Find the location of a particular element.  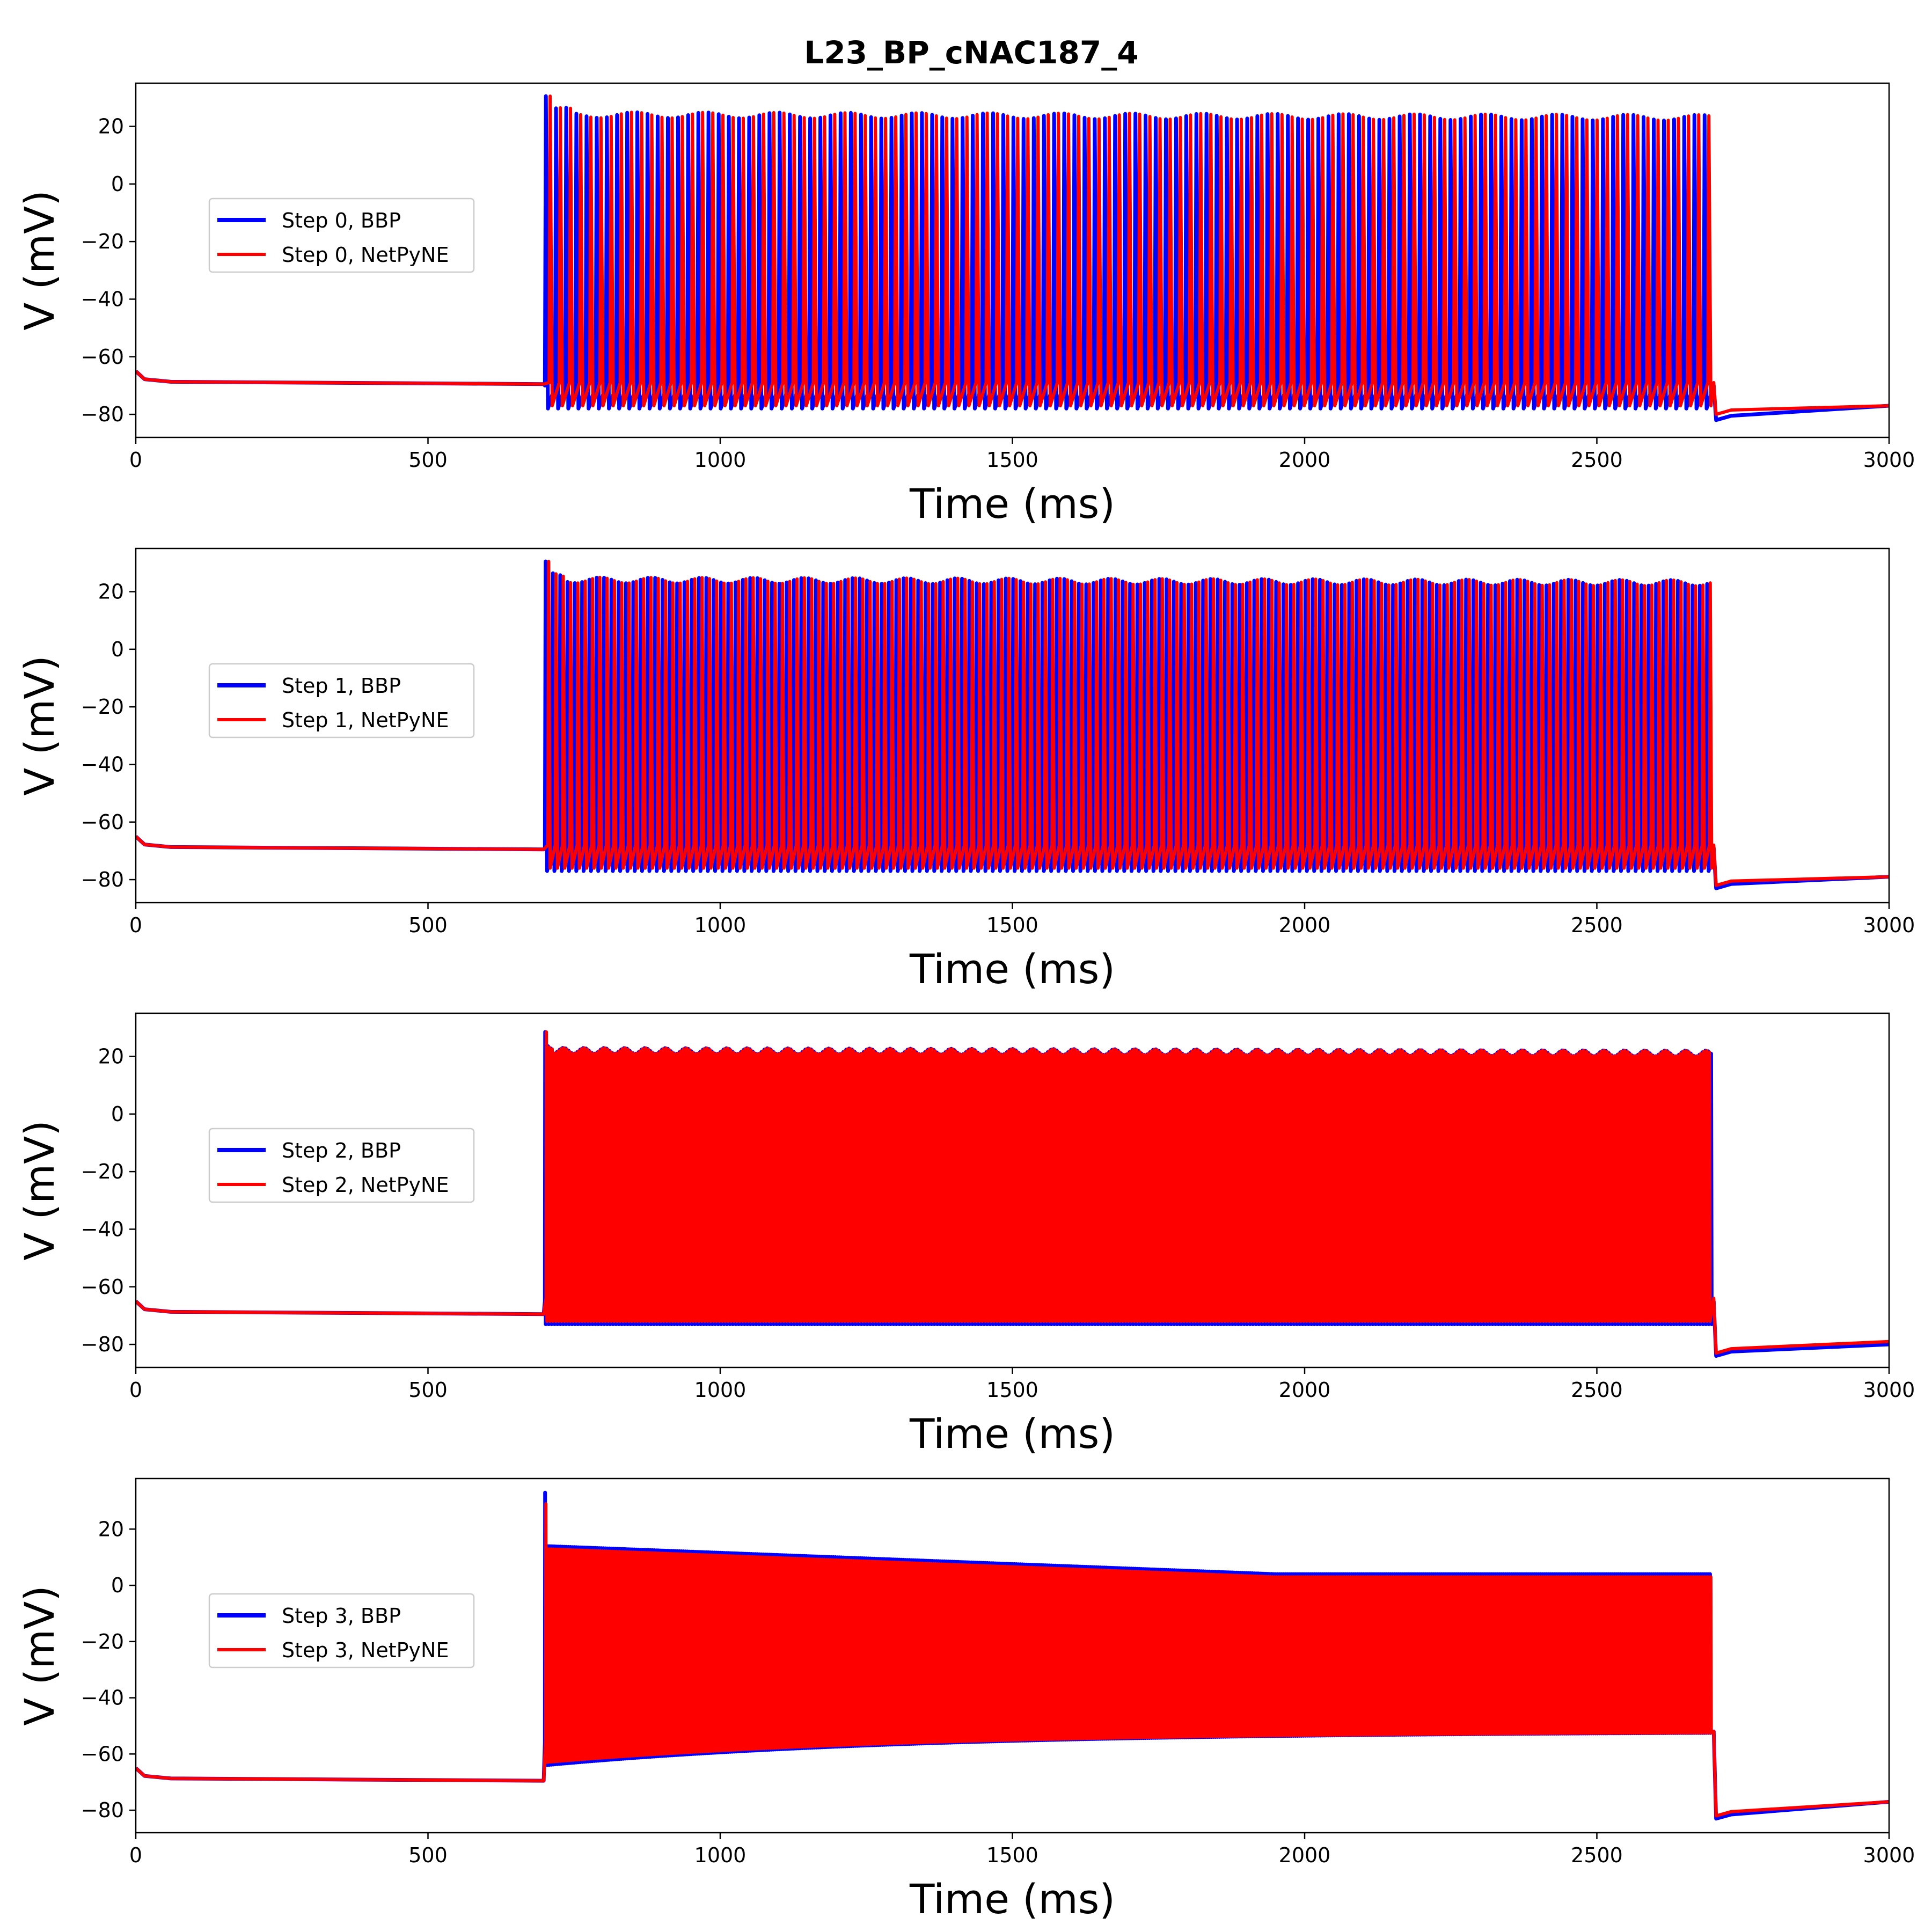

legend: Step 2, BBP Step 2, NetPyNE is located at coordinates (341, 1165).